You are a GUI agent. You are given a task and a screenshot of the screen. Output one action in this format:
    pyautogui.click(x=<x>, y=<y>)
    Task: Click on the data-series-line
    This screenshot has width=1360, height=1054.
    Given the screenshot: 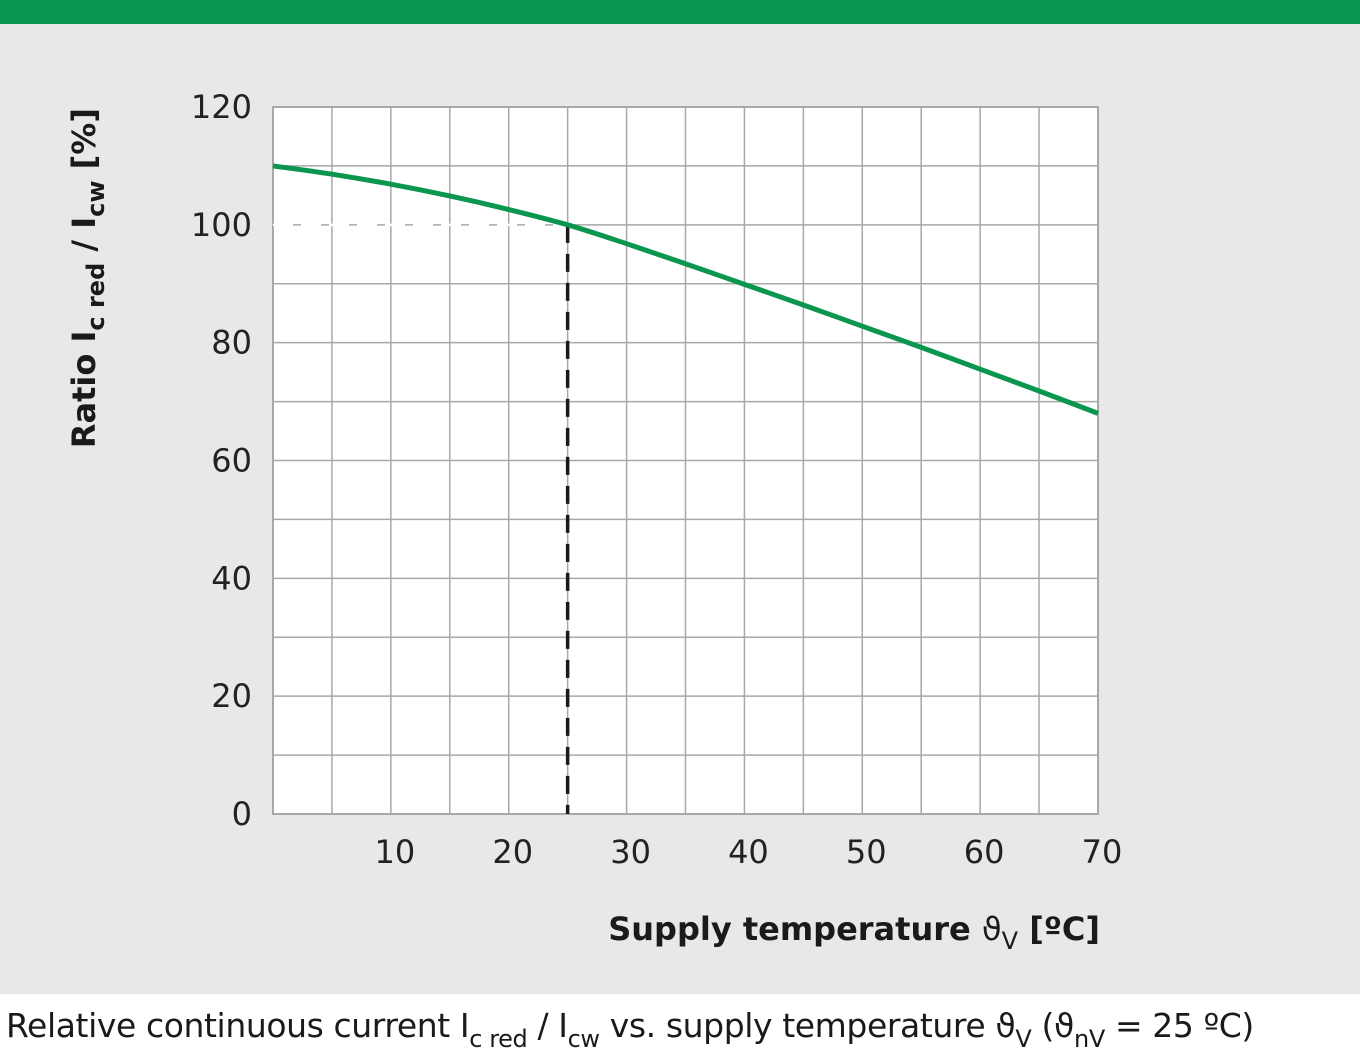 What is the action you would take?
    pyautogui.click(x=685, y=289)
    